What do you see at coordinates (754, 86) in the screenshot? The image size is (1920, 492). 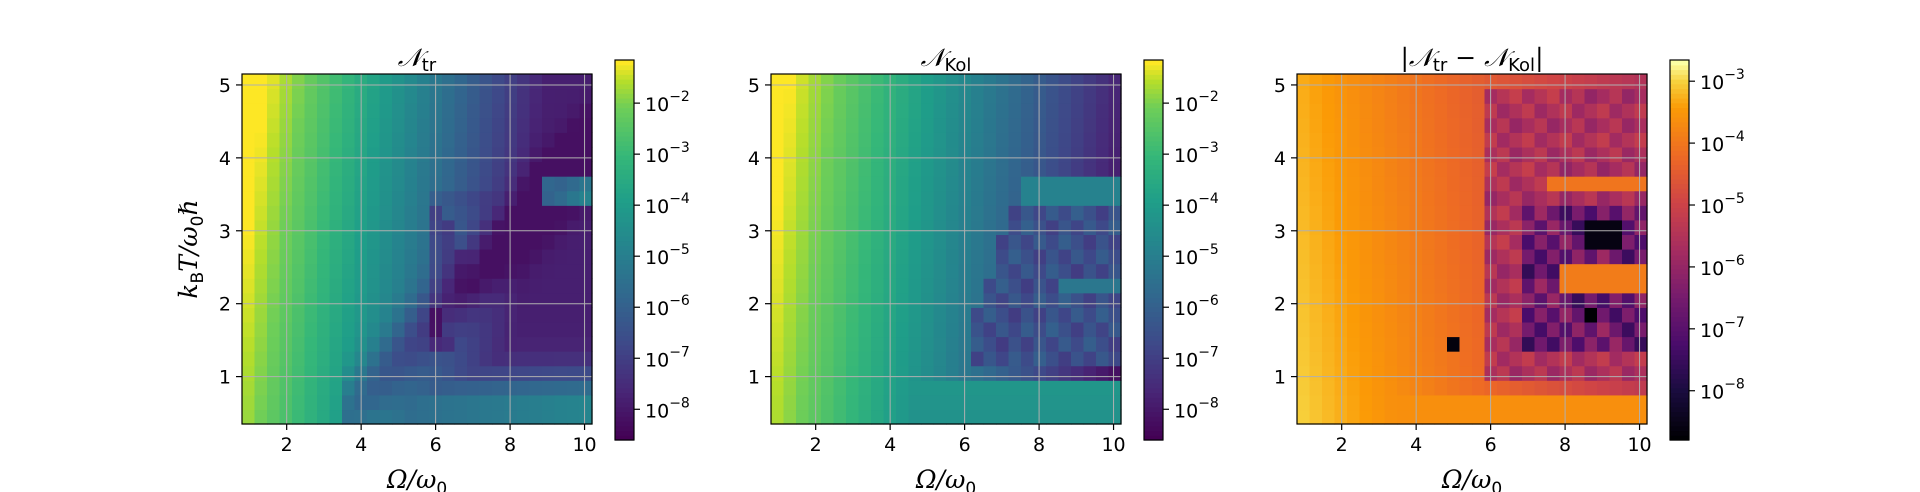 I see `y-tick-label: 5` at bounding box center [754, 86].